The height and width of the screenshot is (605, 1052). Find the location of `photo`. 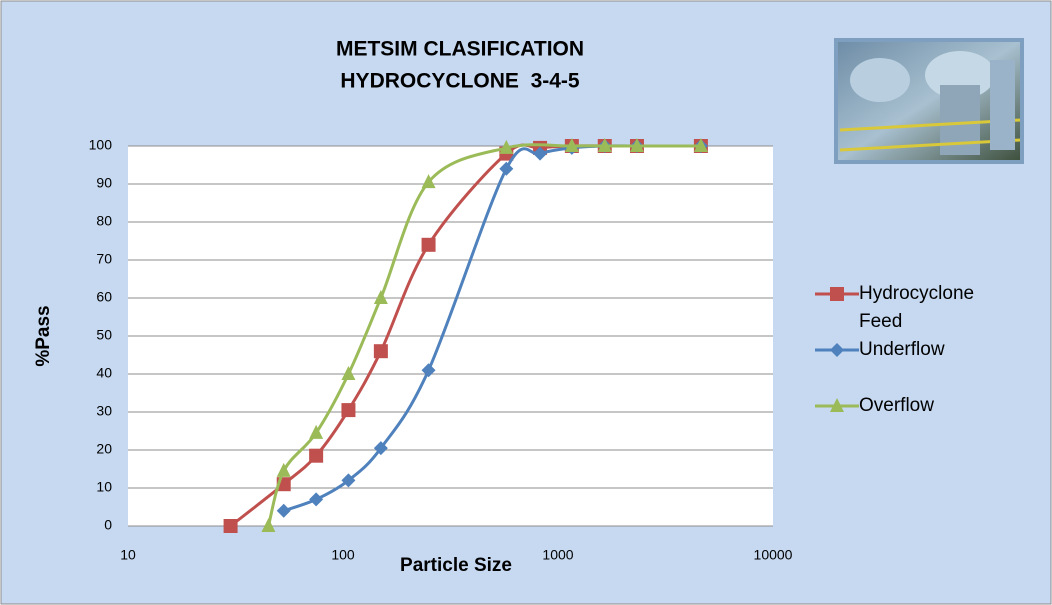

photo is located at coordinates (929, 101).